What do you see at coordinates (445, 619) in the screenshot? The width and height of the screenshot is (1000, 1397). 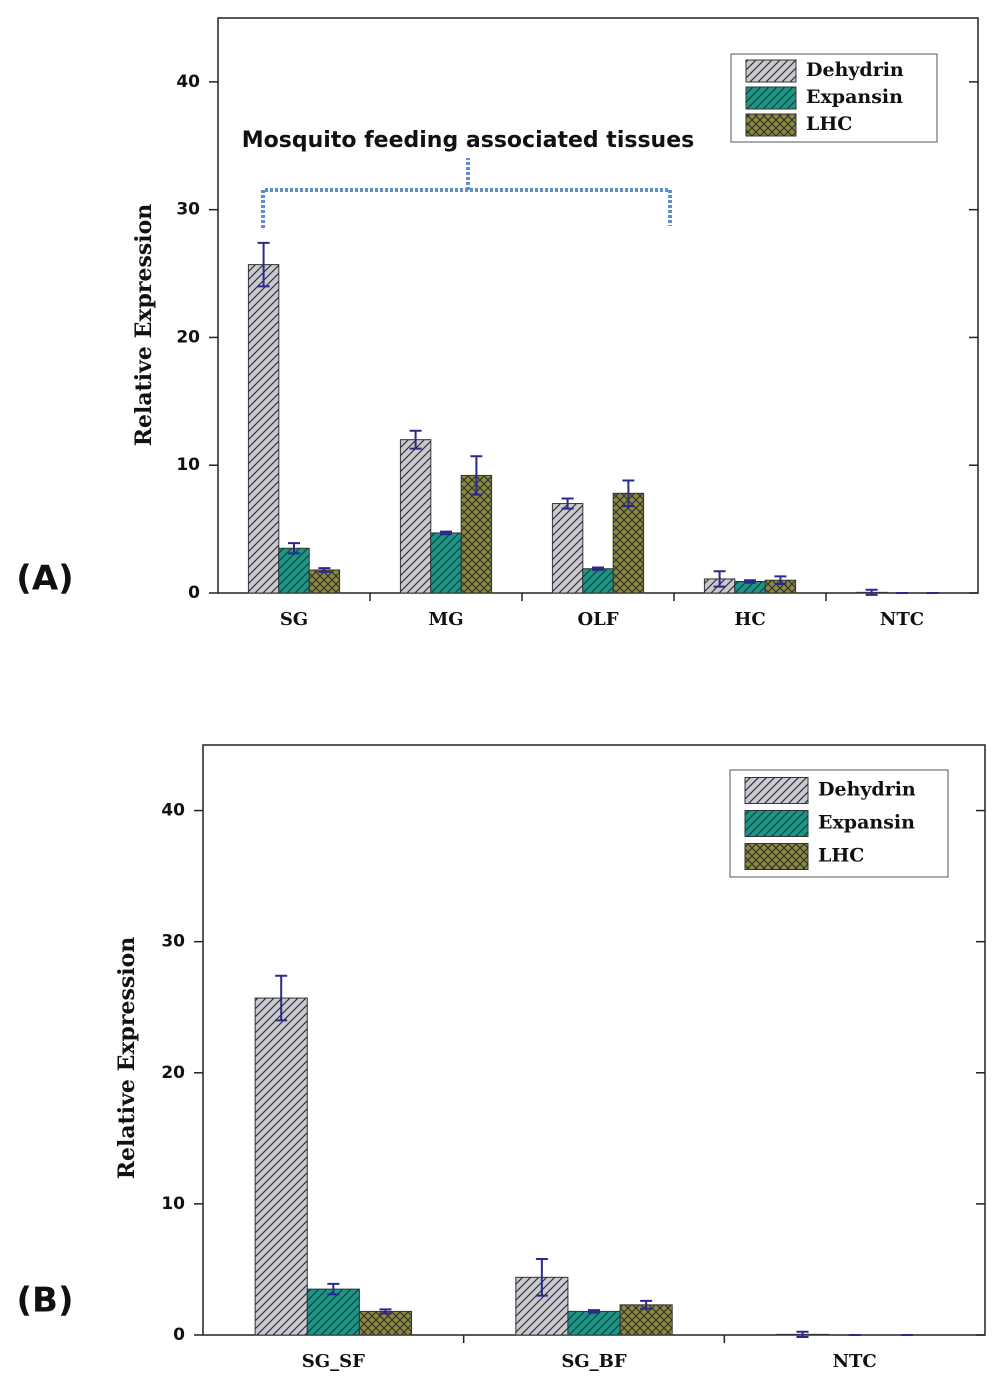 I see `x-tick-label: MG` at bounding box center [445, 619].